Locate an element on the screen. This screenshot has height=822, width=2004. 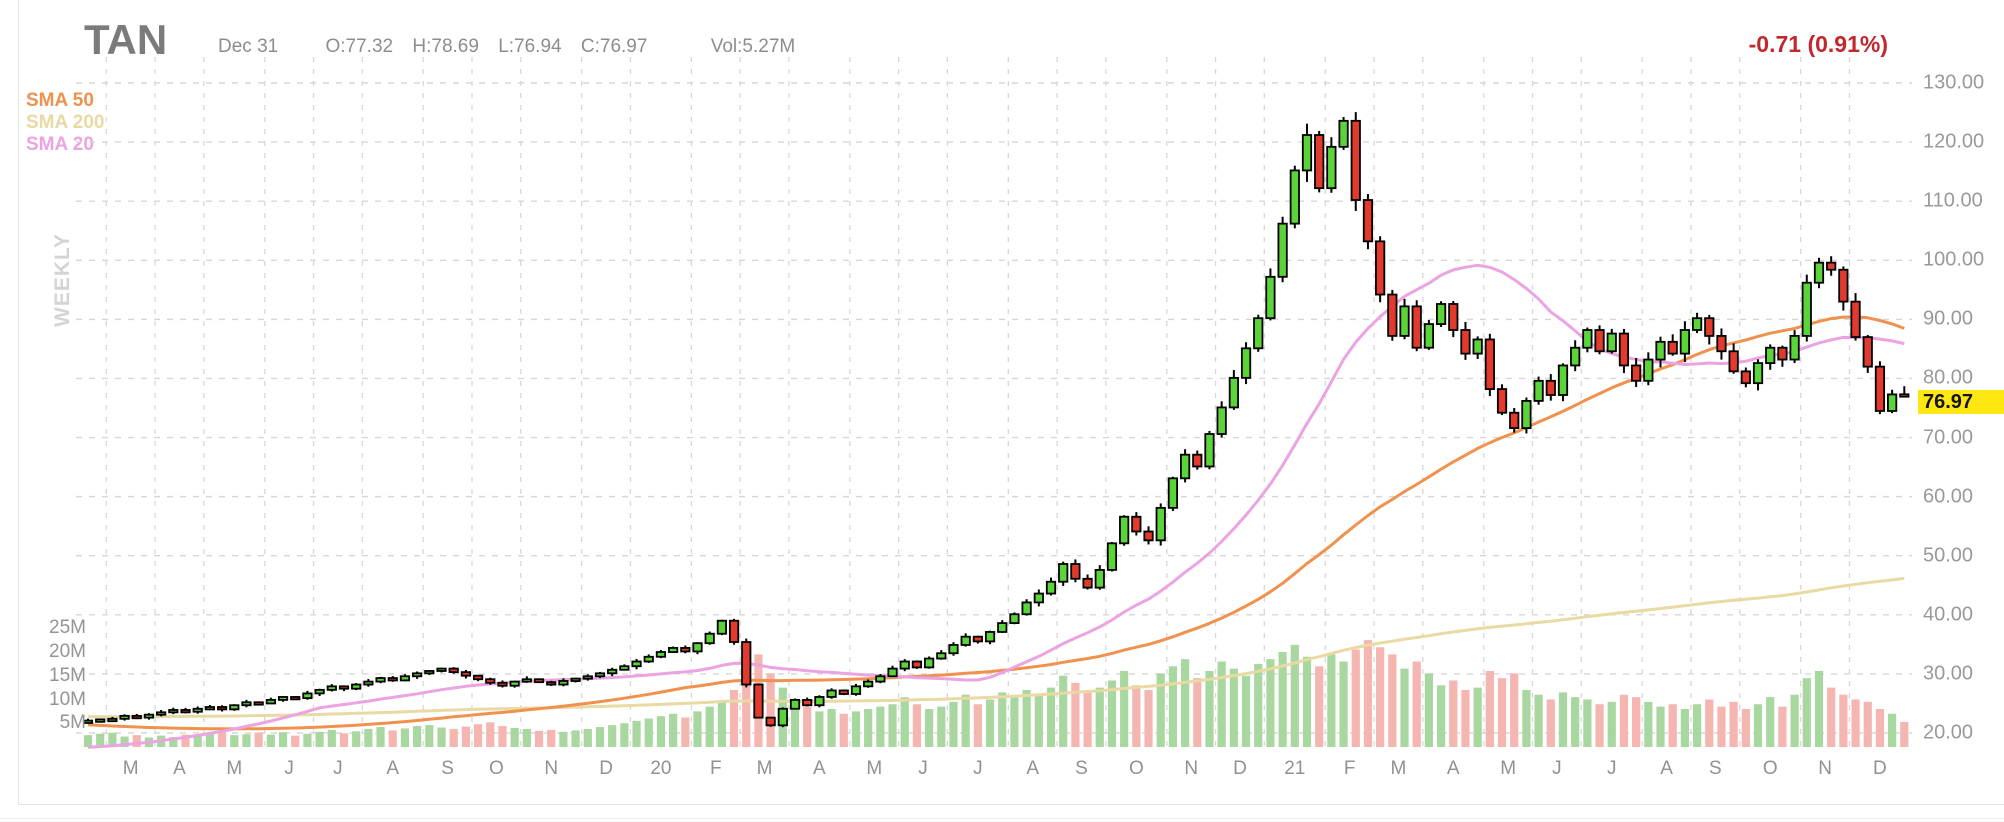
month-label: M is located at coordinates (130, 768).